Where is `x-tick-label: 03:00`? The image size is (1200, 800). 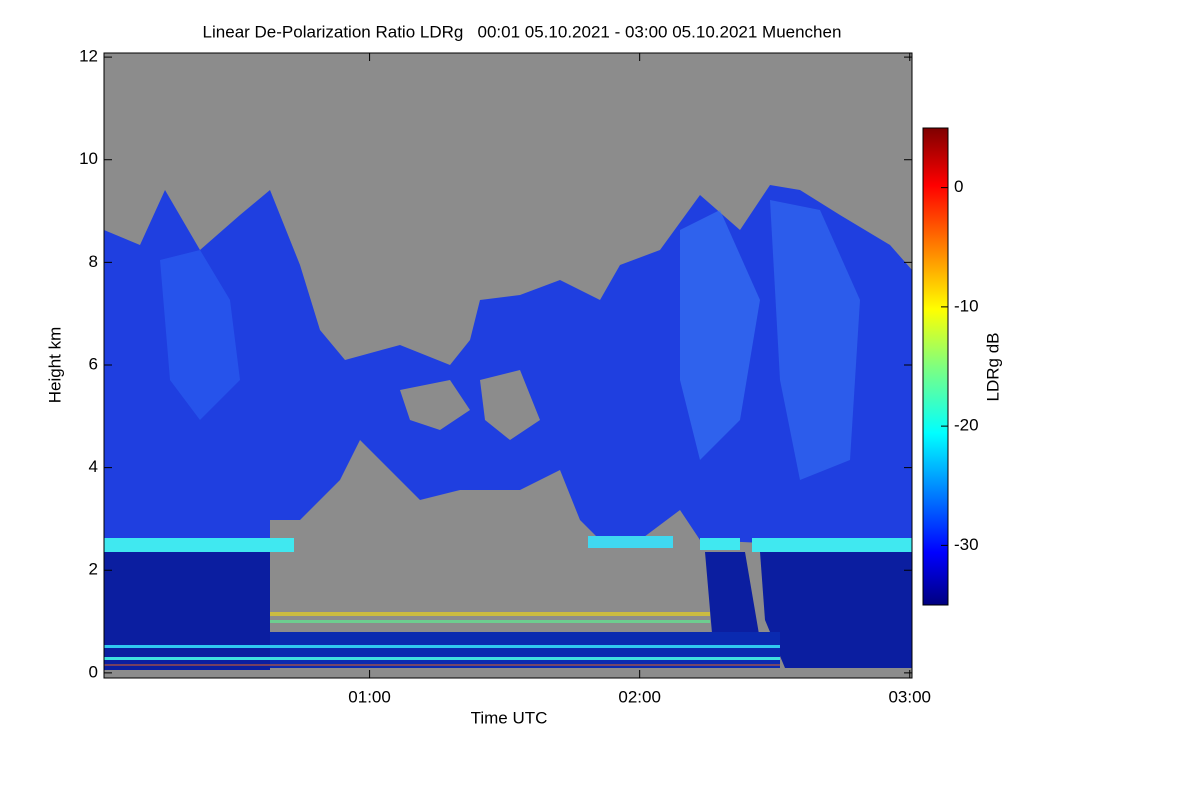
x-tick-label: 03:00 is located at coordinates (909, 696).